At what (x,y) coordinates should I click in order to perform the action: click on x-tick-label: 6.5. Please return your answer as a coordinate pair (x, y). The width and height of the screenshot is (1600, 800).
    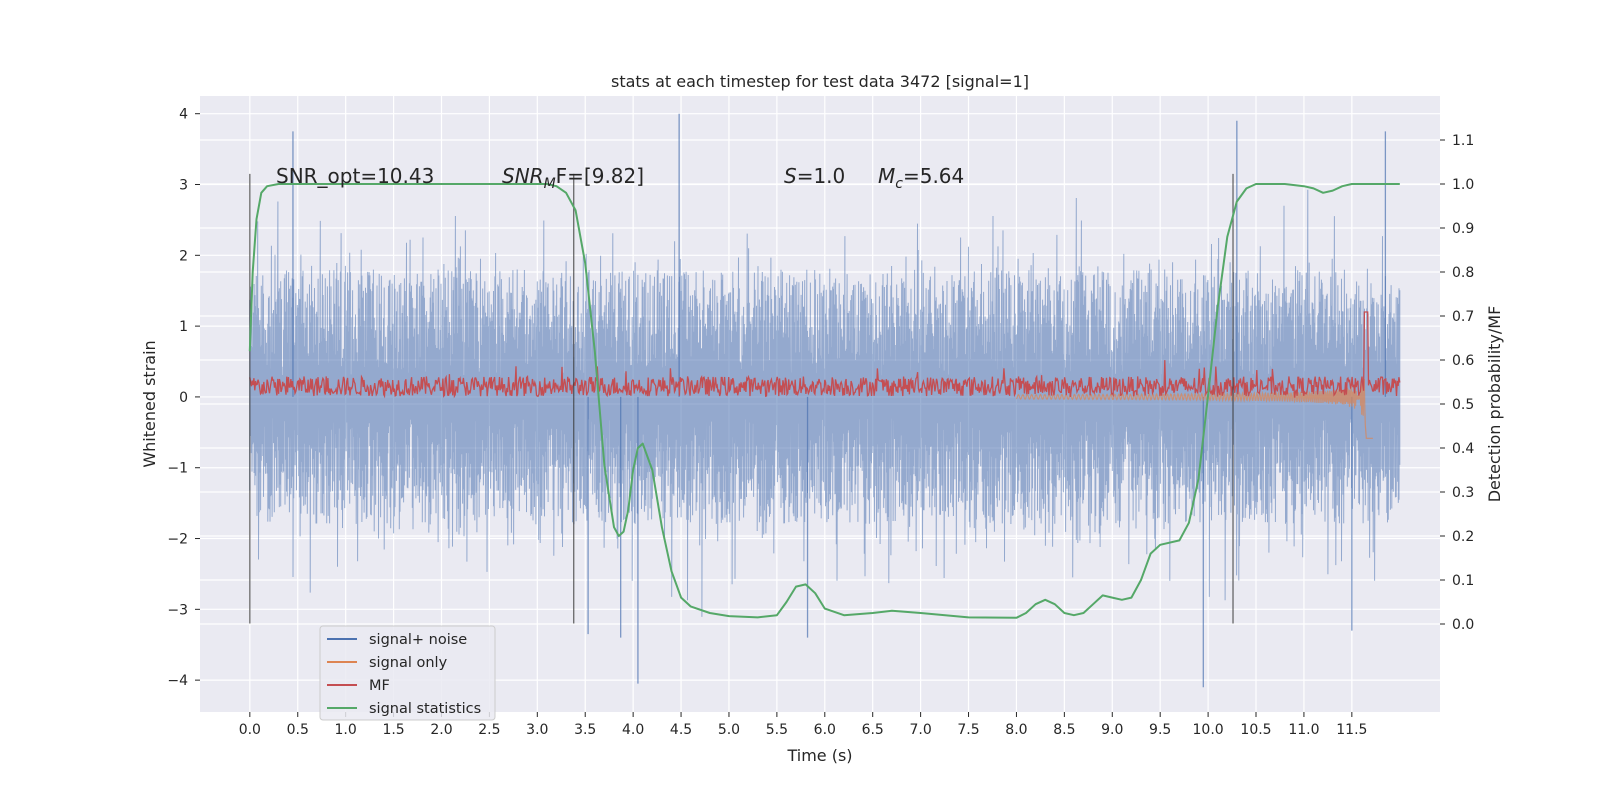
    Looking at the image, I should click on (873, 730).